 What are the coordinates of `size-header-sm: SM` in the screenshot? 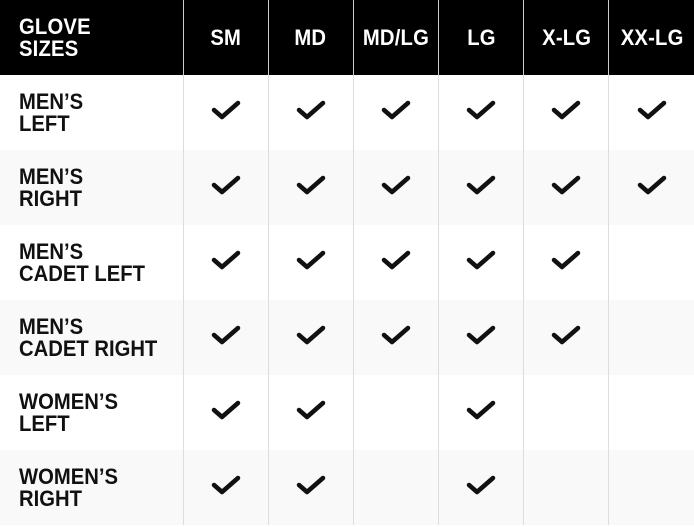 It's located at (225, 37).